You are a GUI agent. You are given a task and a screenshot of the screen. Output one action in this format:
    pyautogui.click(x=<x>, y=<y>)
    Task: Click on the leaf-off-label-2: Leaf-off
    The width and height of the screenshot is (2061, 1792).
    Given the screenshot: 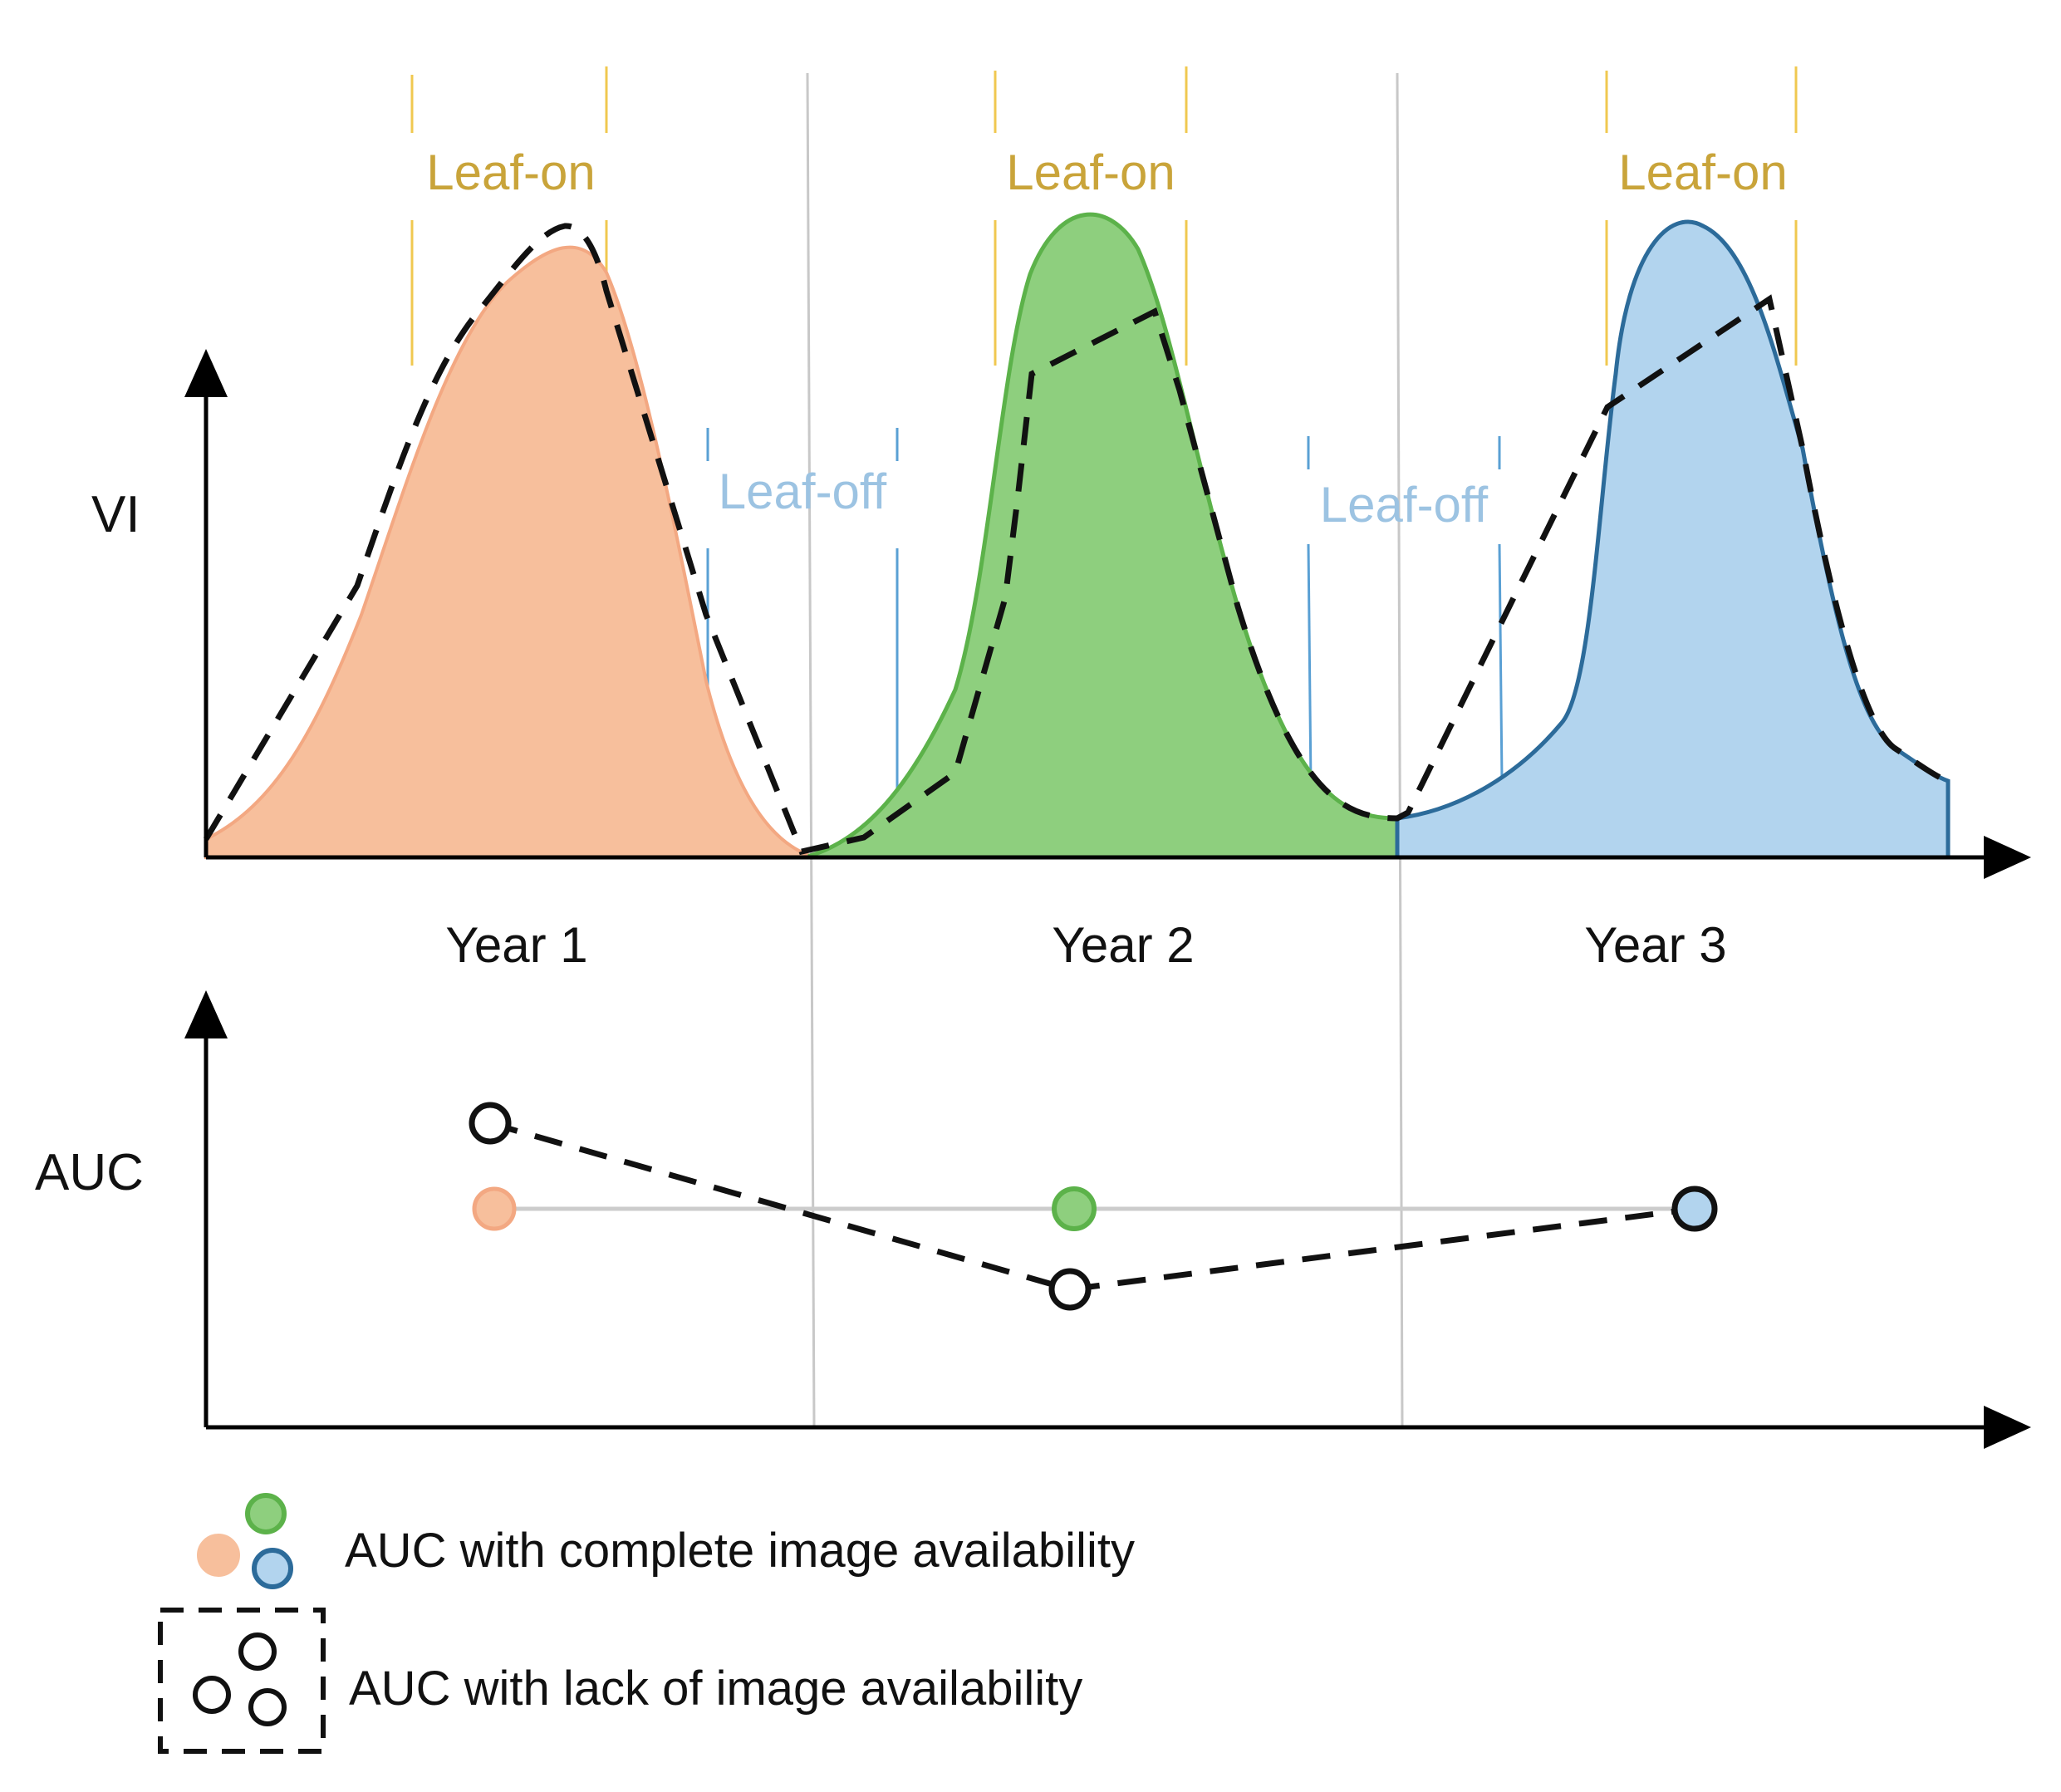 What is the action you would take?
    pyautogui.click(x=1405, y=505)
    